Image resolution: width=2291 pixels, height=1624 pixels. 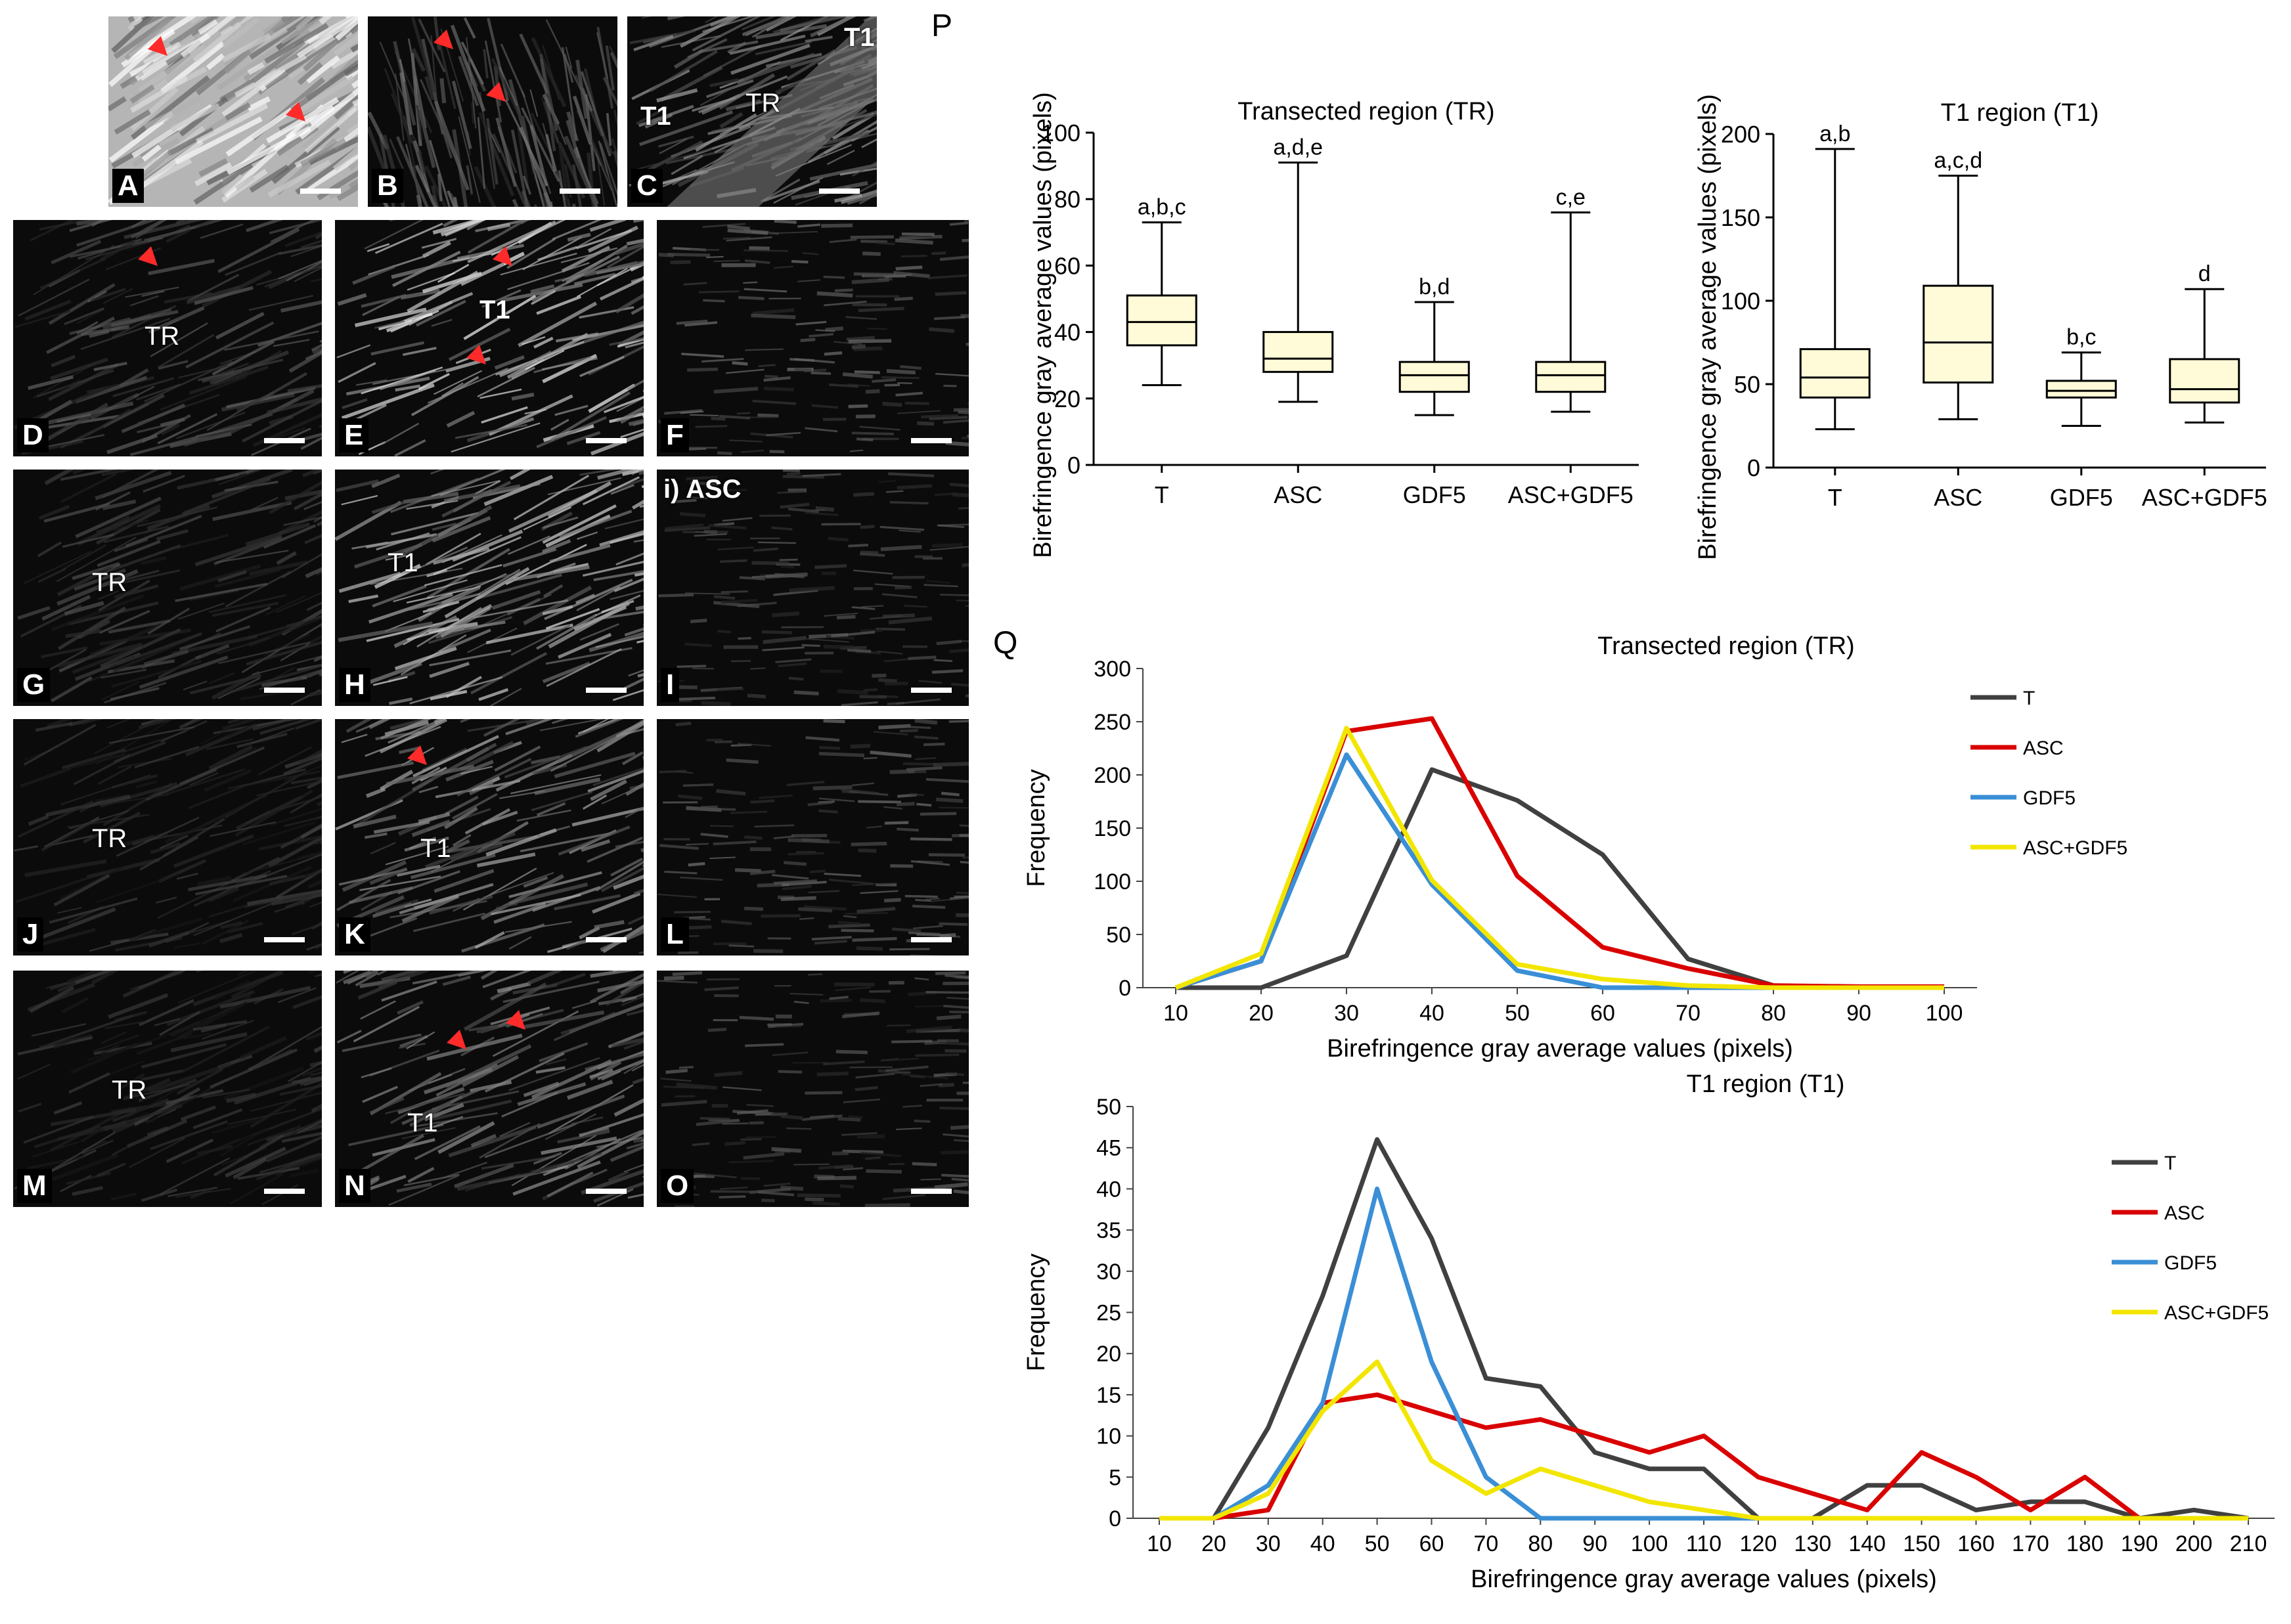 I want to click on panel-letter: J, so click(x=30, y=934).